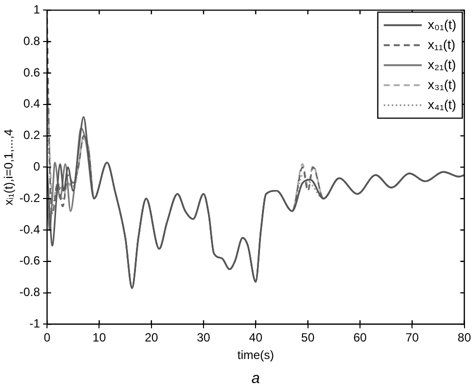 This screenshot has width=474, height=391. Describe the element at coordinates (34, 323) in the screenshot. I see `y-tick-label: -1` at that location.